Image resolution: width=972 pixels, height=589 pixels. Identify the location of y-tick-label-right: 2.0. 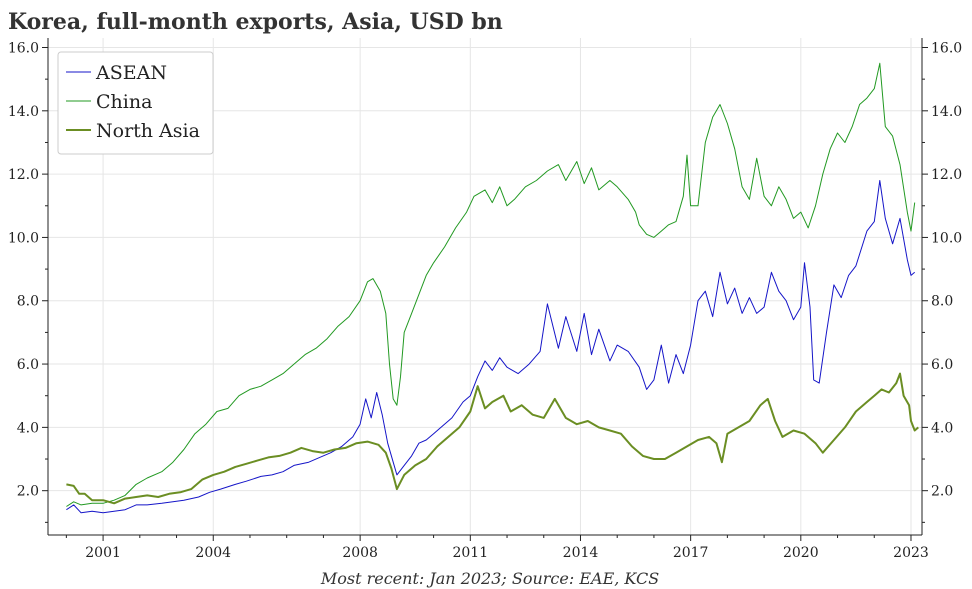
(942, 492).